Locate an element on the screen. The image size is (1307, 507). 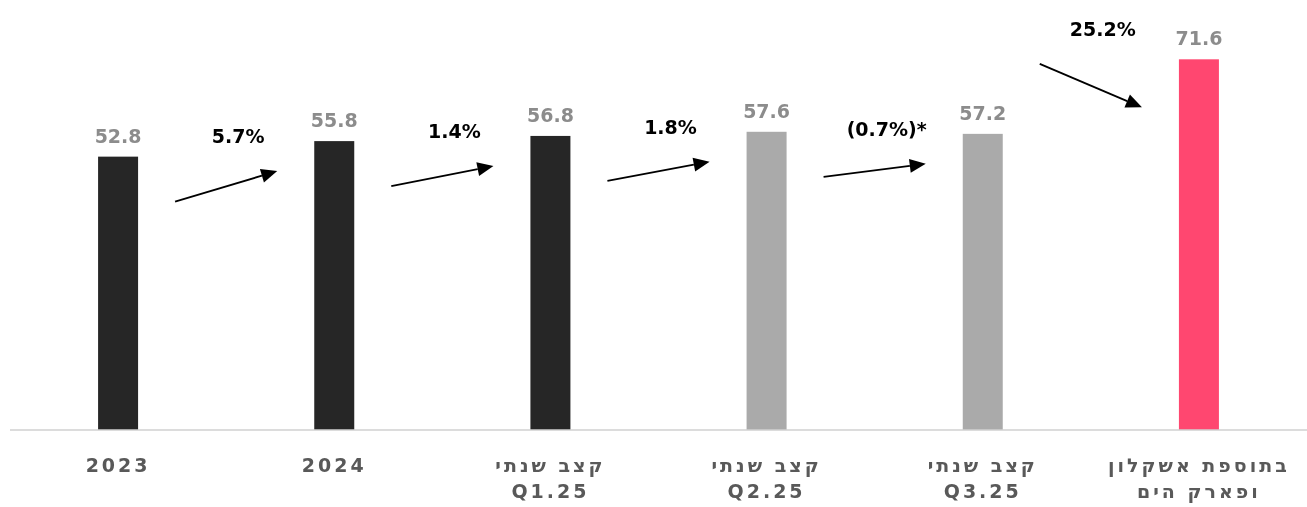
x-tick-label: בתוספת אשקלון ופארק הים is located at coordinates (1198, 478).